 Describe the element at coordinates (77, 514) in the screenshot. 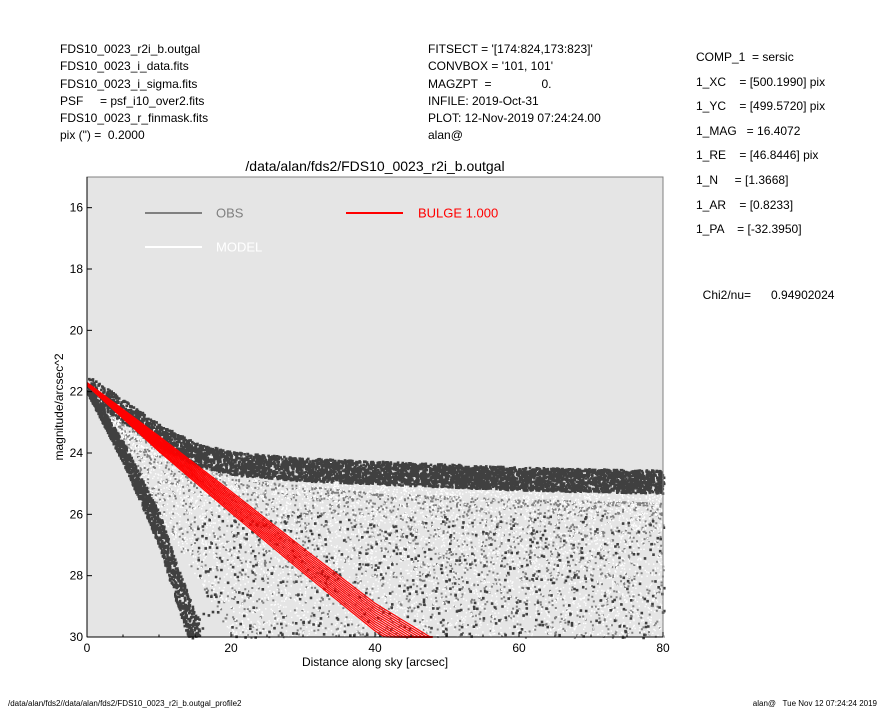

I see `y-tick-label: 26` at that location.